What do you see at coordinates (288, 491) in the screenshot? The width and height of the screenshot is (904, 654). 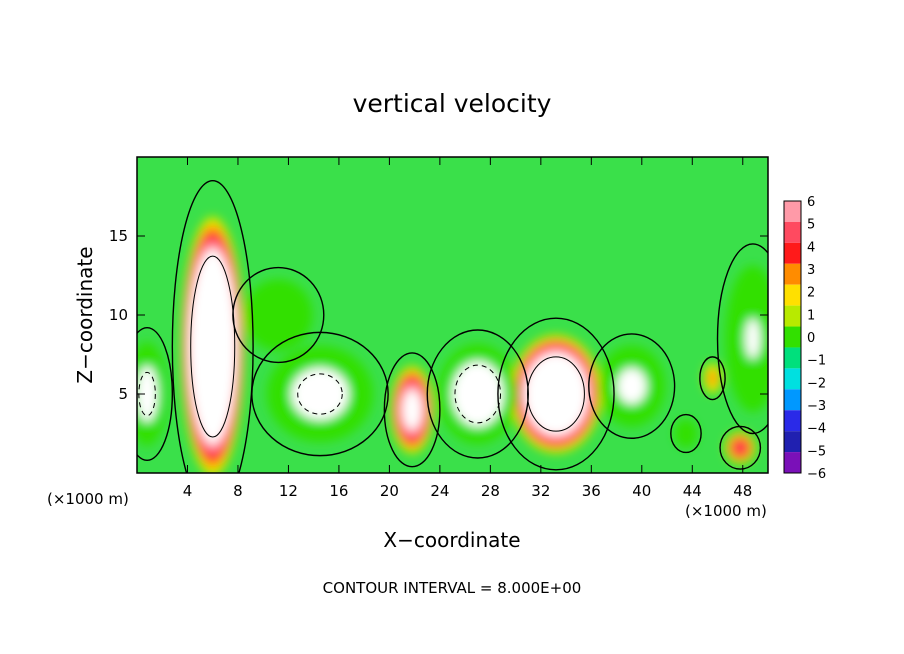 I see `x-tick-label: 12` at bounding box center [288, 491].